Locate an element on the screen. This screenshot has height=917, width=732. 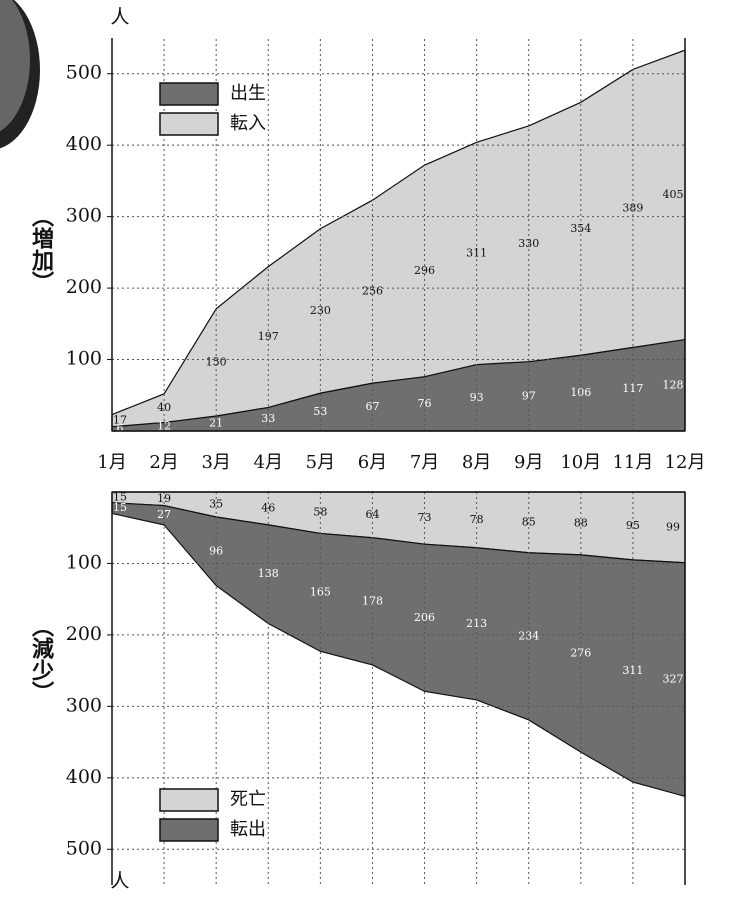
y-axis-label: （増加） is located at coordinates (41, 249).